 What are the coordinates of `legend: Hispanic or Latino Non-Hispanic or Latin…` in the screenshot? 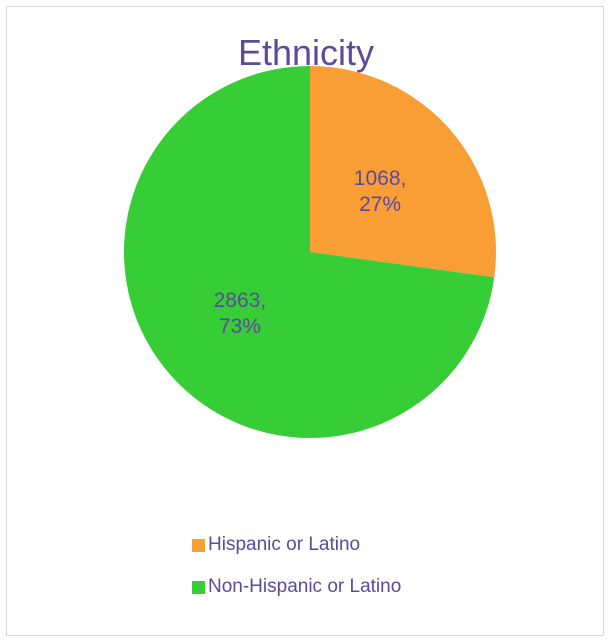 It's located at (296, 575).